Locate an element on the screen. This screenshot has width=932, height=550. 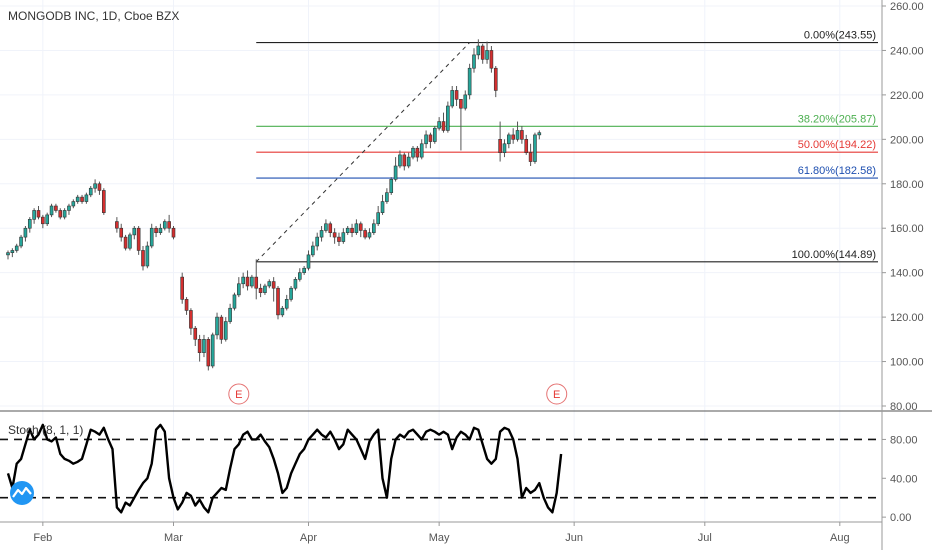
stoch-tick-label: 40.00 is located at coordinates (904, 479).